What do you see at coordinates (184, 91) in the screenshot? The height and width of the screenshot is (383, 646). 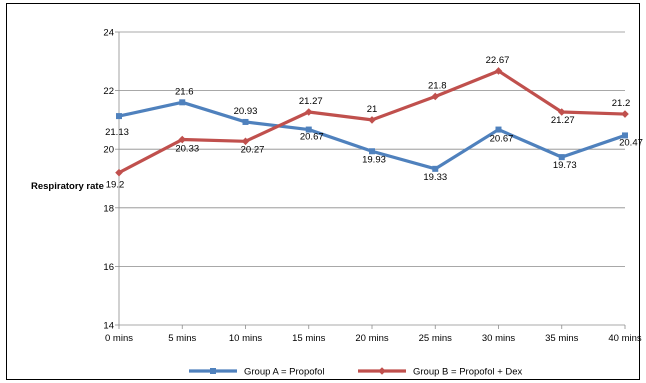 I see `data-label: 21.6` at bounding box center [184, 91].